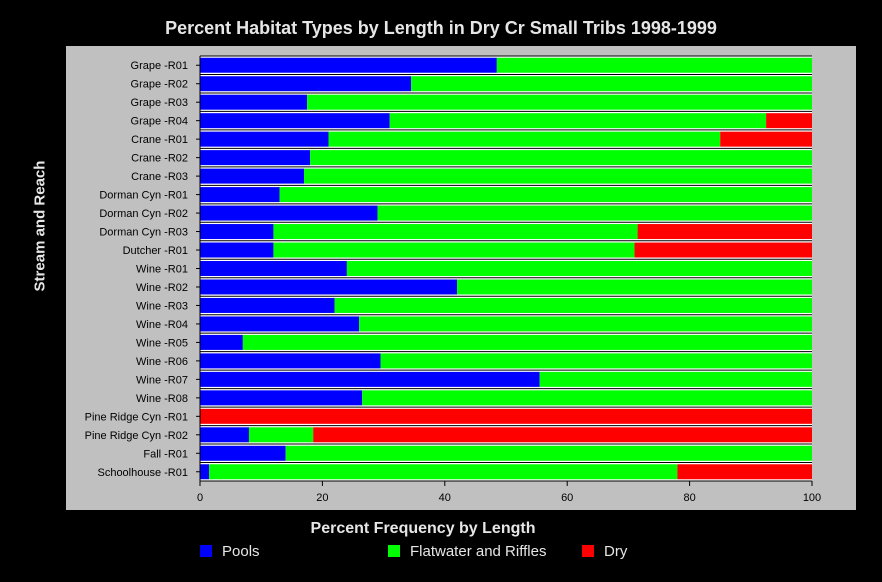 The height and width of the screenshot is (582, 882). Describe the element at coordinates (136, 436) in the screenshot. I see `category-label: Pine Ridge Cyn -R02` at that location.